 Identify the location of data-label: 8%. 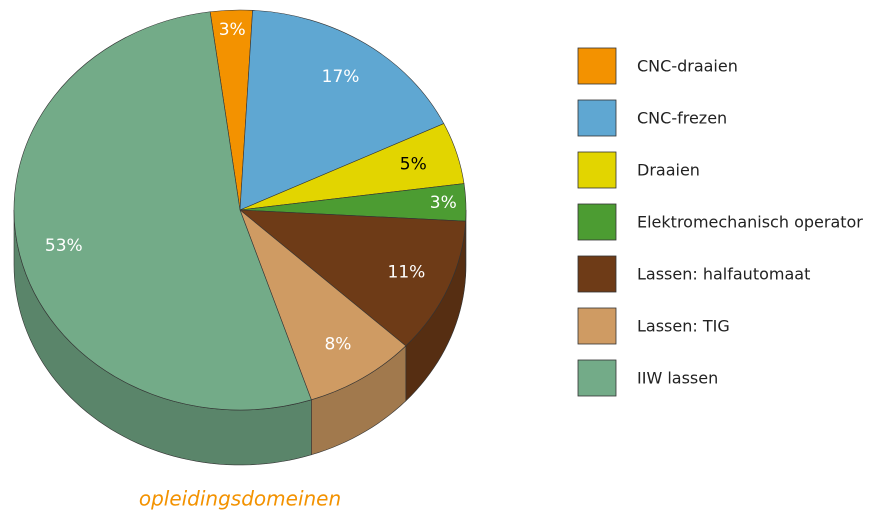
(337, 344).